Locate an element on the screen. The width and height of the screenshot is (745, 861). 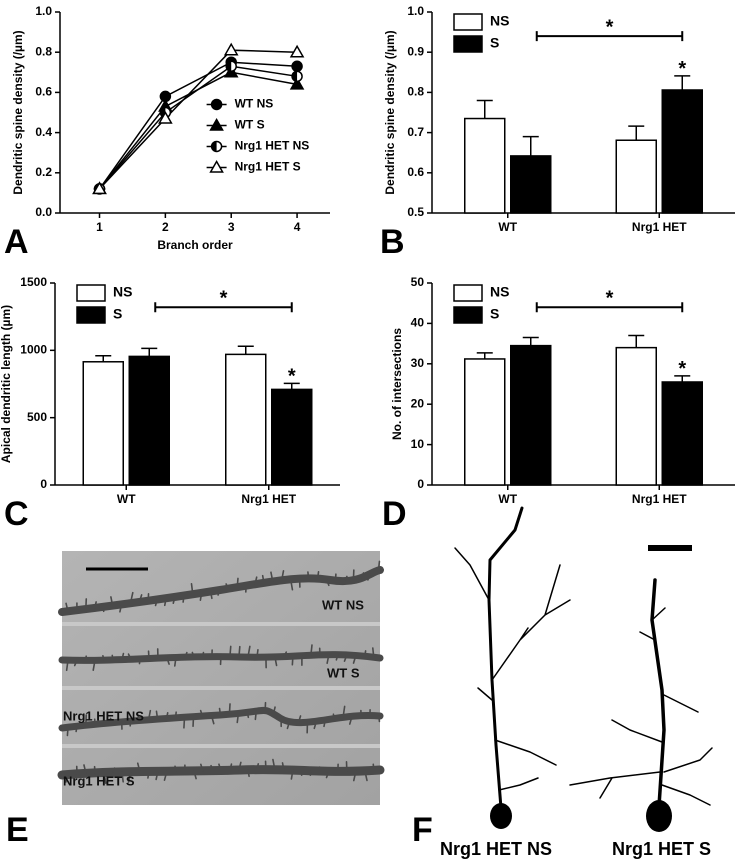
strip-divider is located at coordinates (221, 624).